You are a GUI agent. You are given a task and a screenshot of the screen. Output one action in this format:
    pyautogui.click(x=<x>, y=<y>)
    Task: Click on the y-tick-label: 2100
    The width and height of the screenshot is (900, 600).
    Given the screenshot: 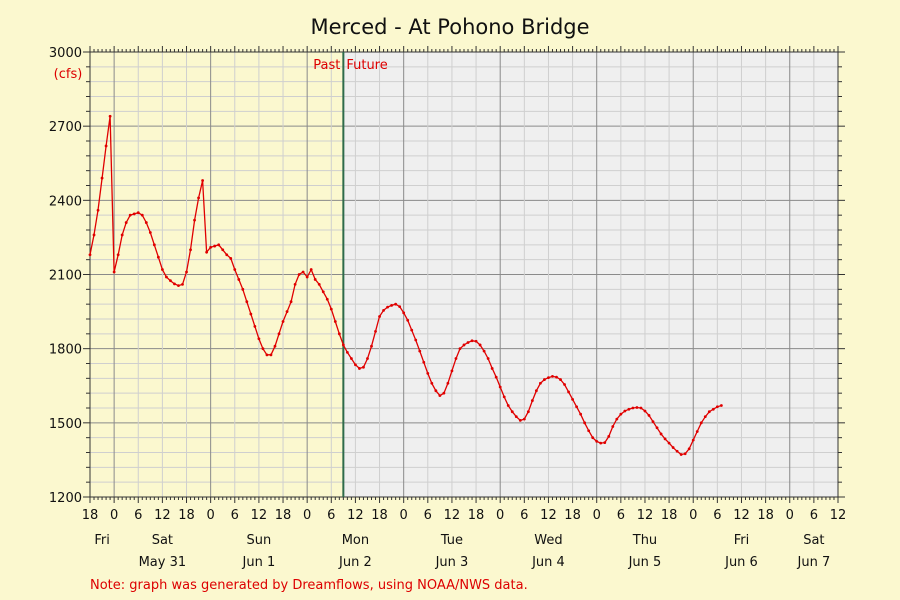 What is the action you would take?
    pyautogui.click(x=65, y=276)
    